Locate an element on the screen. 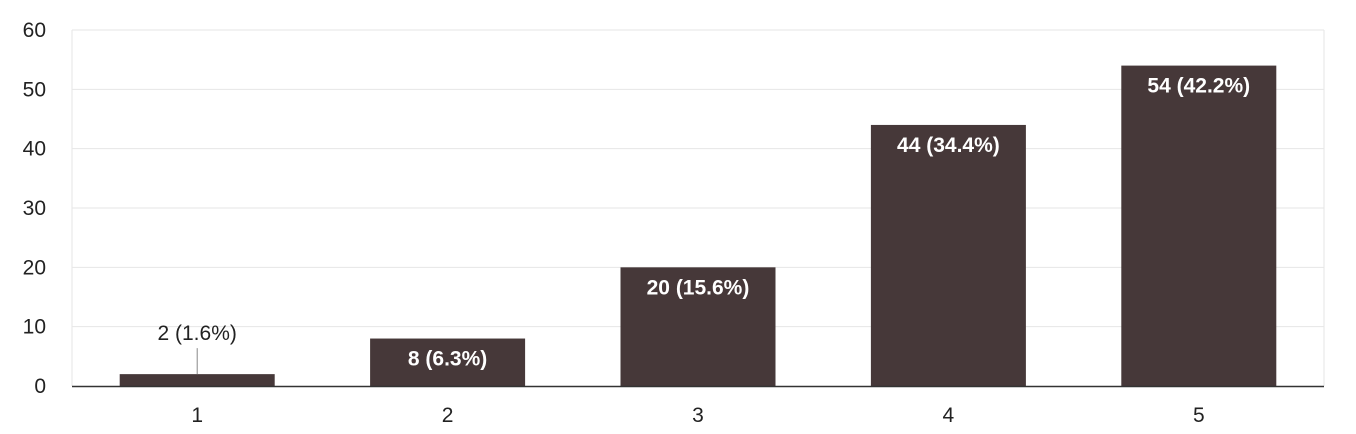 Image resolution: width=1356 pixels, height=434 pixels. x-tick-label: 3 is located at coordinates (698, 415).